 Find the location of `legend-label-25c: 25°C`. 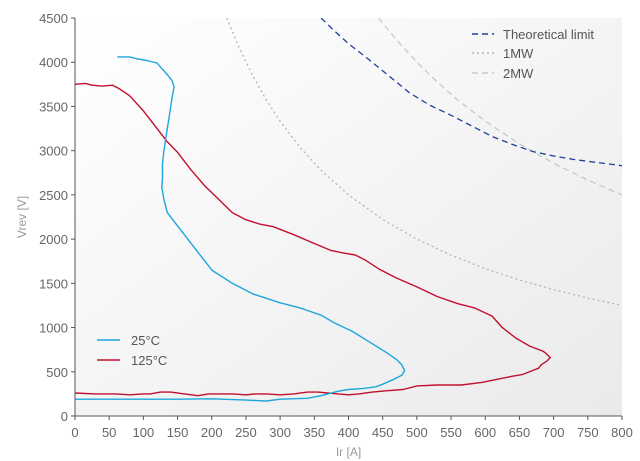

legend-label-25c: 25°C is located at coordinates (145, 340).